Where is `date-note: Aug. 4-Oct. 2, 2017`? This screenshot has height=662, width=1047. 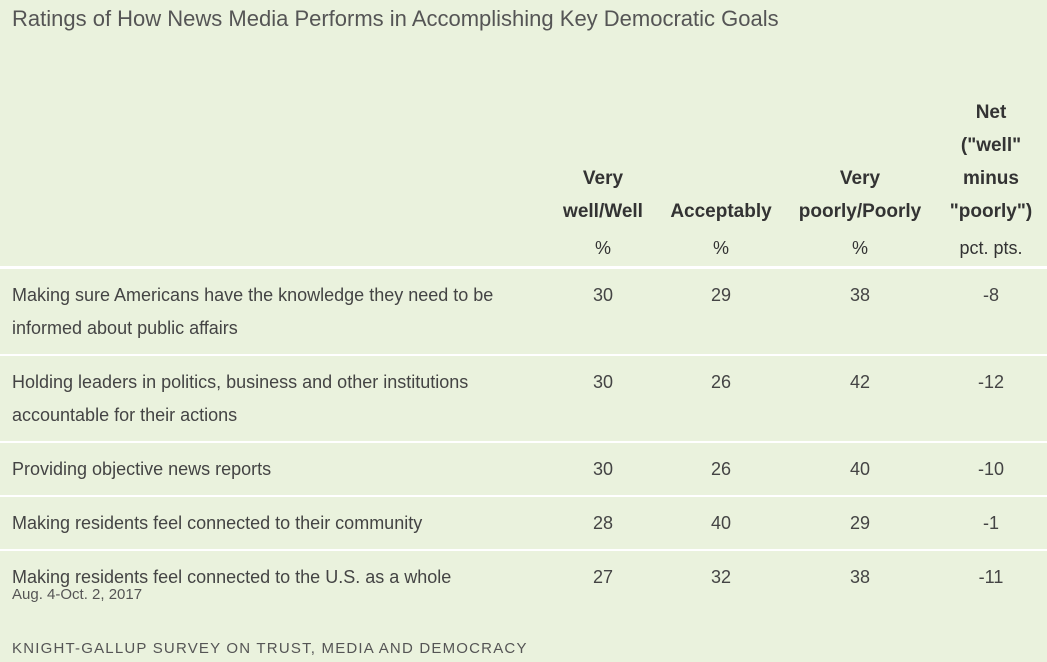 date-note: Aug. 4-Oct. 2, 2017 is located at coordinates (77, 594).